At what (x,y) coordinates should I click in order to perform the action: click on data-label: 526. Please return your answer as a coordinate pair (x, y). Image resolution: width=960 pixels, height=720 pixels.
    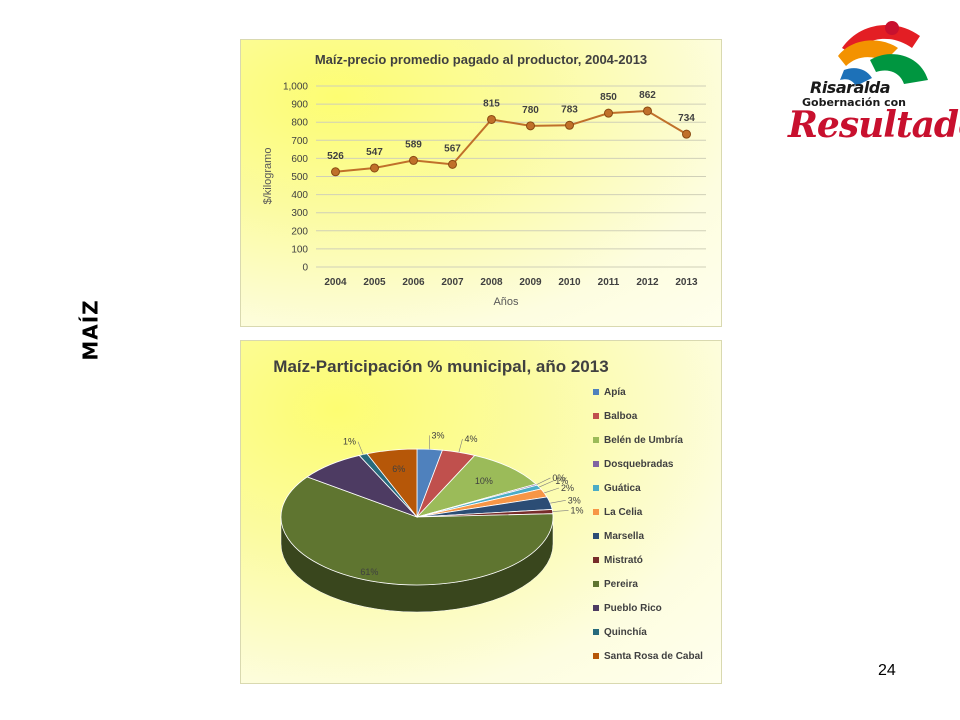
    Looking at the image, I should click on (335, 156).